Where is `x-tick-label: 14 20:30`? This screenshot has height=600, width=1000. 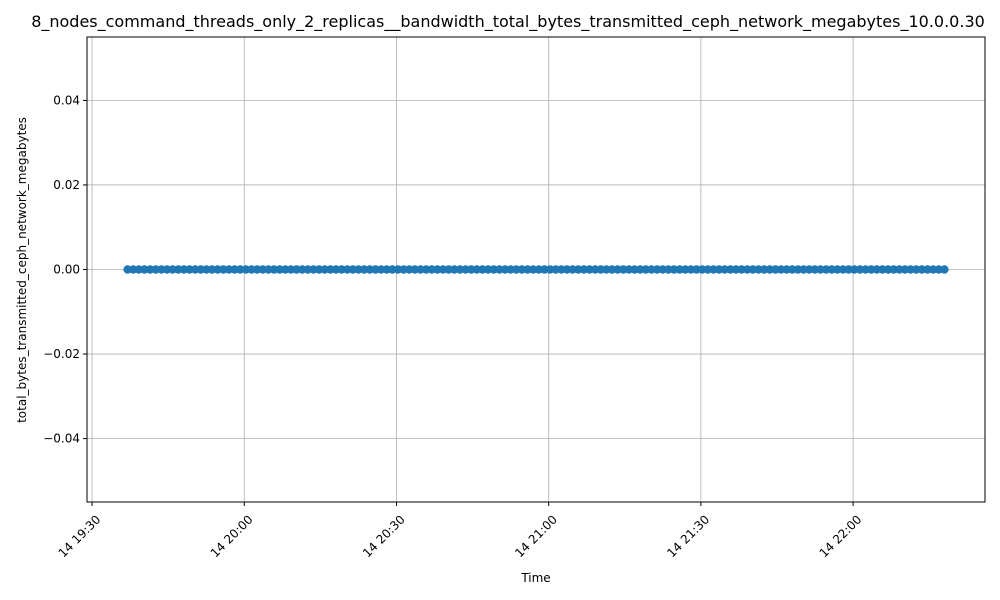
x-tick-label: 14 20:30 is located at coordinates (384, 536).